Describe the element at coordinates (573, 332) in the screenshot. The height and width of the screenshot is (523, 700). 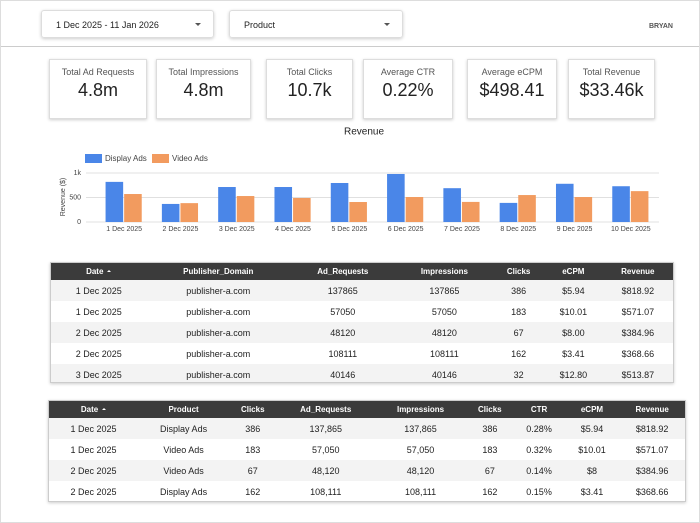
I see `table-cell: $8.00` at that location.